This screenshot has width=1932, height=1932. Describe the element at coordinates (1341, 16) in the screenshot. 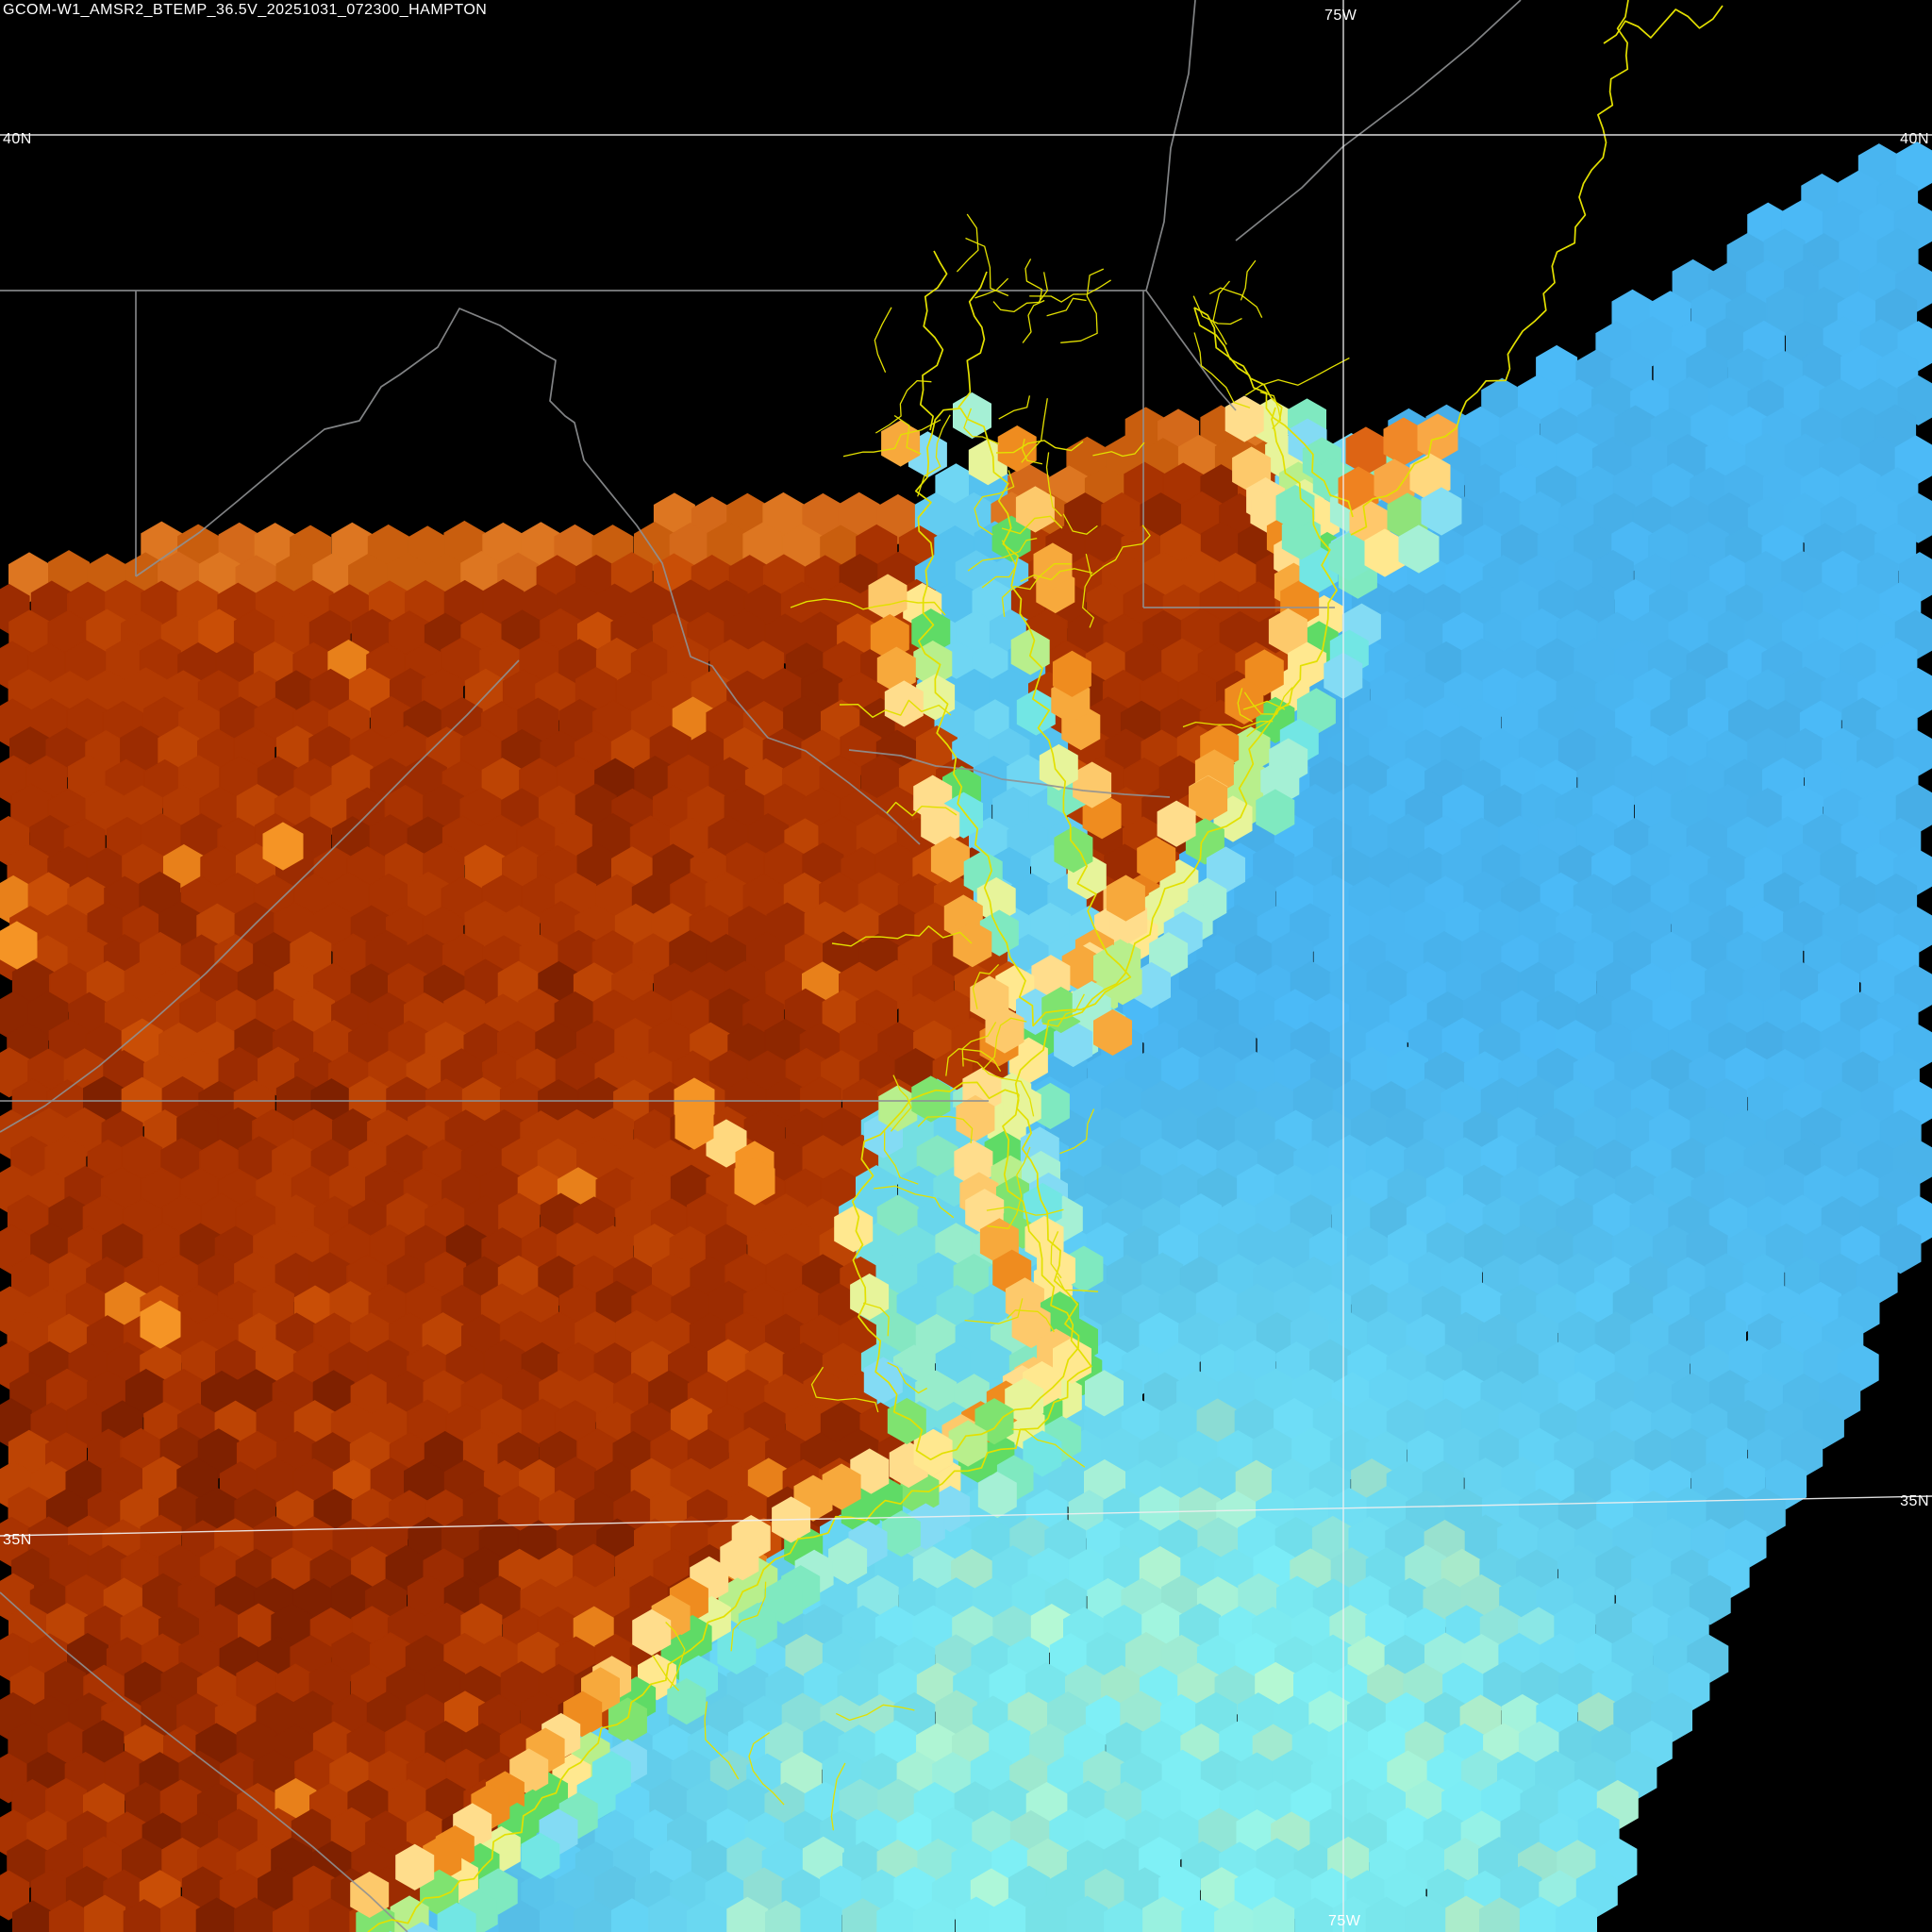

I see `graticule-label-75w-top: 75W` at that location.